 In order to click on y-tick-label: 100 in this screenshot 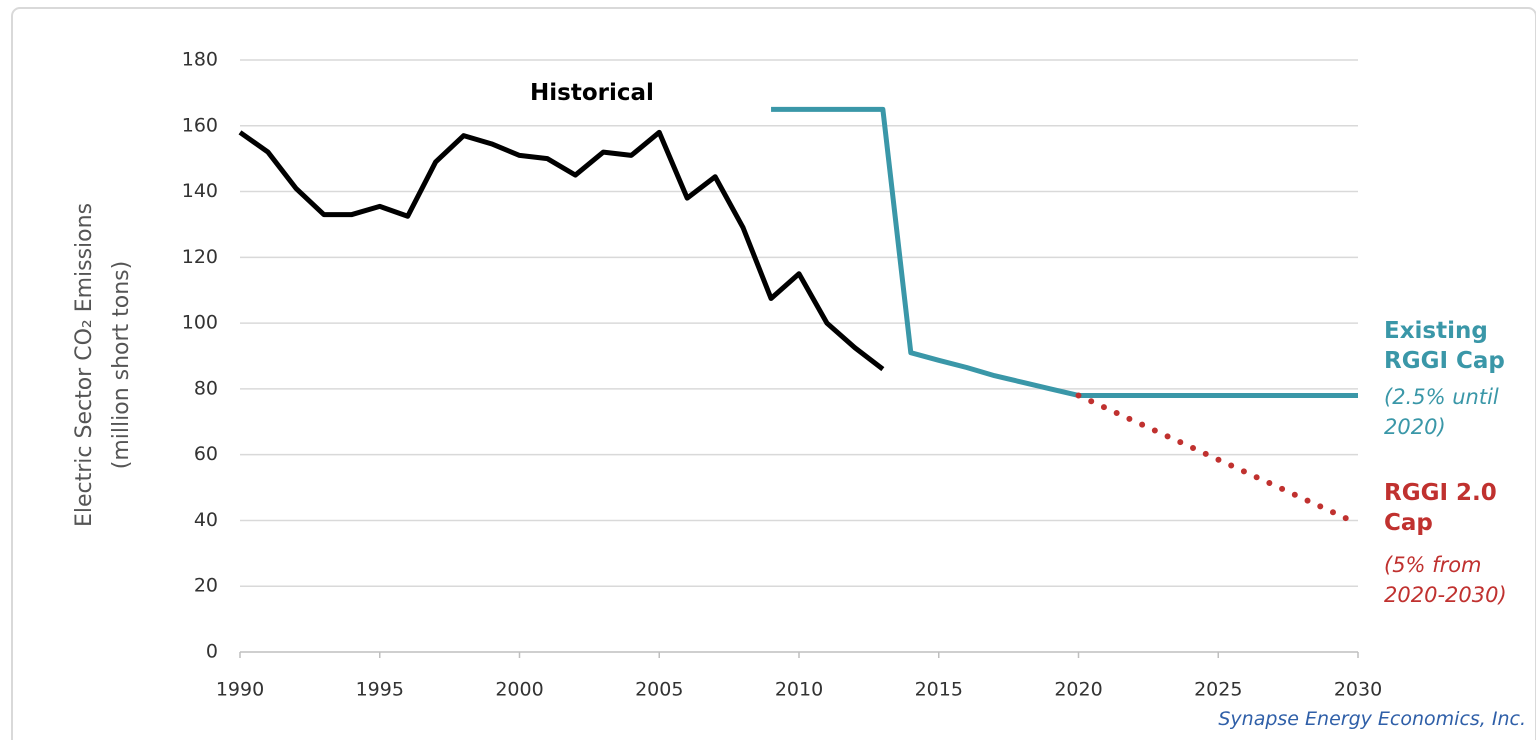, I will do `click(200, 323)`.